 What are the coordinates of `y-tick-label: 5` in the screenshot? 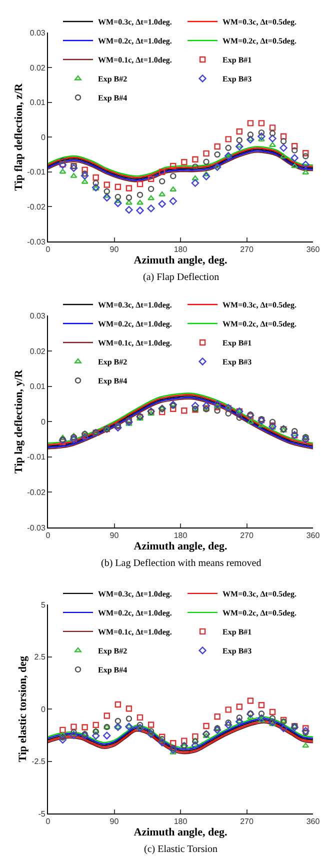 It's located at (43, 605).